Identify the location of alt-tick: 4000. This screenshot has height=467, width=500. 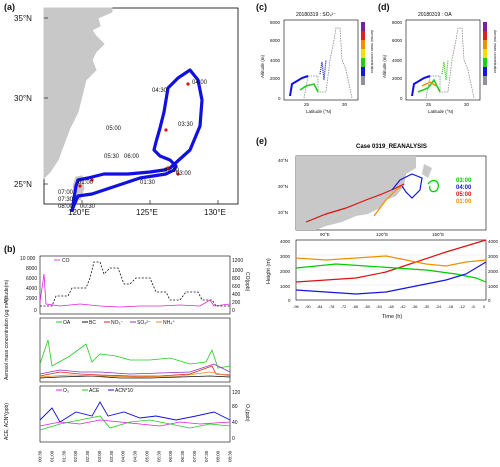
(31, 289).